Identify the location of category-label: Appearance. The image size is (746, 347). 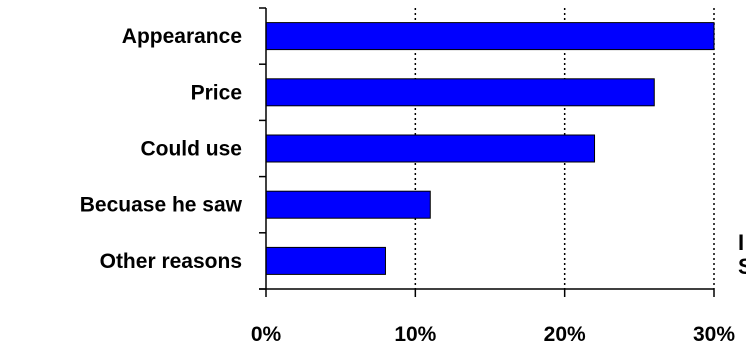
(182, 36).